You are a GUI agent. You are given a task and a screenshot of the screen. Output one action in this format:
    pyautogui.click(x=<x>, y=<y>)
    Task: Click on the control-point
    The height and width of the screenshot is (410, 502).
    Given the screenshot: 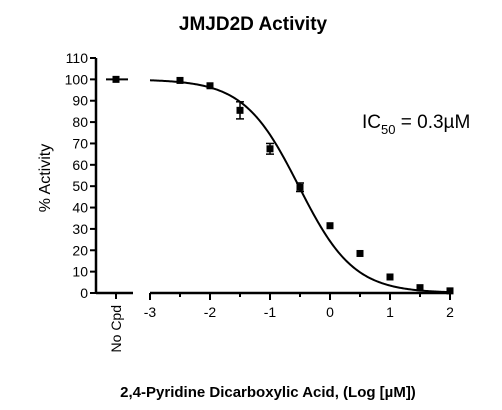 What is the action you would take?
    pyautogui.click(x=116, y=79)
    